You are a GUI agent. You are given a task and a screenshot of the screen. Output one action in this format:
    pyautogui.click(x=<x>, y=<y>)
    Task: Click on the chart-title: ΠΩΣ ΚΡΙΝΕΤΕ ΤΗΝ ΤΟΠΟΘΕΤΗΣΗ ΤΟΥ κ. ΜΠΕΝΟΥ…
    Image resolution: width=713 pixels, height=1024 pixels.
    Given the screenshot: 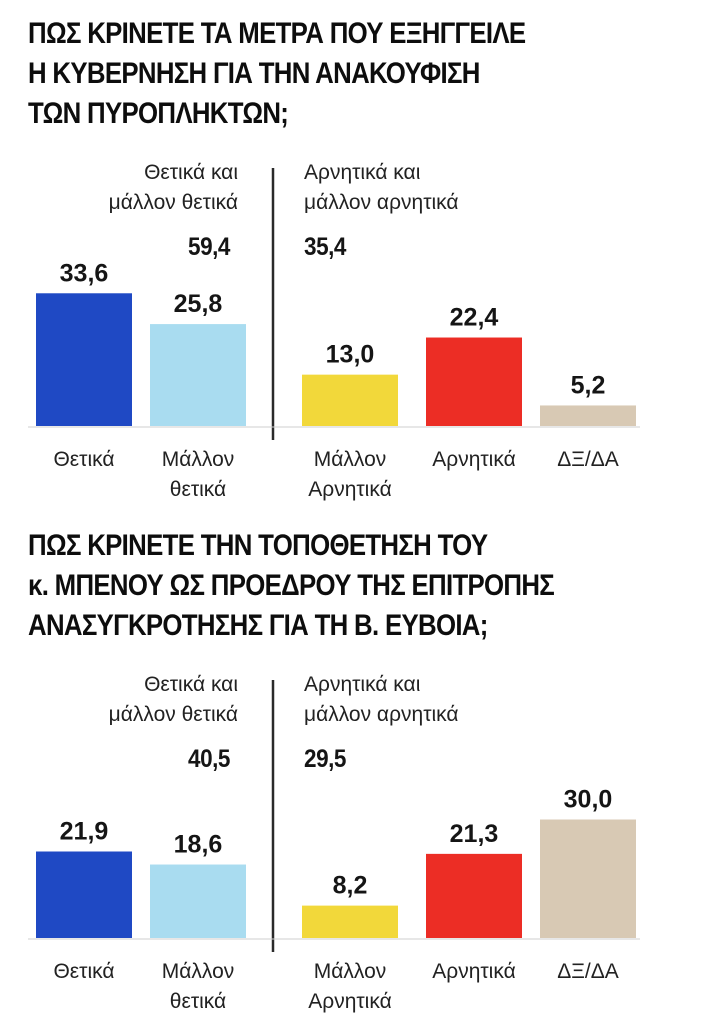 What is the action you would take?
    pyautogui.click(x=320, y=586)
    